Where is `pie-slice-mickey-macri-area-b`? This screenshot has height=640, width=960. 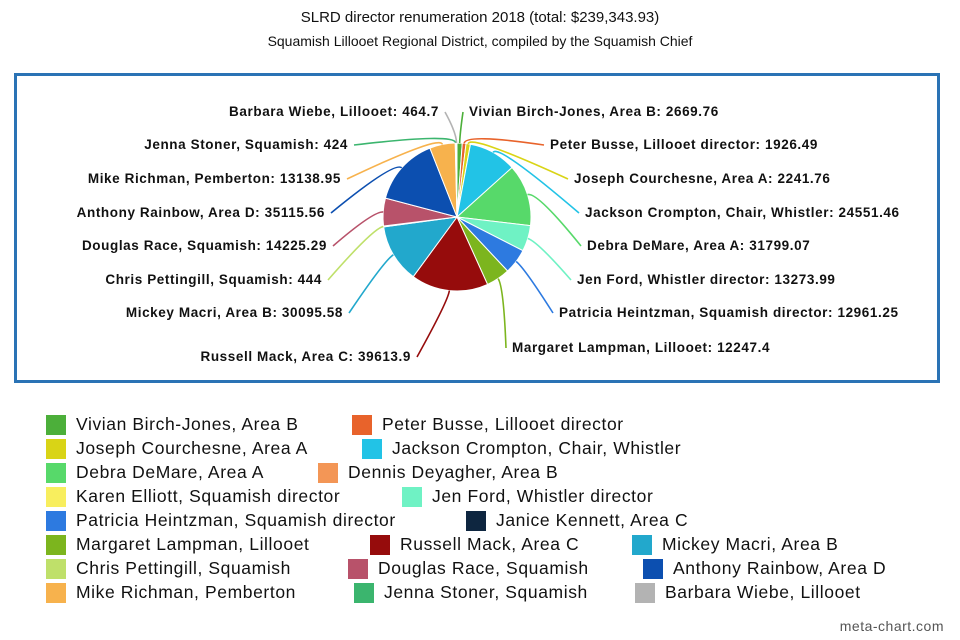 pie-slice-mickey-macri-area-b is located at coordinates (421, 247).